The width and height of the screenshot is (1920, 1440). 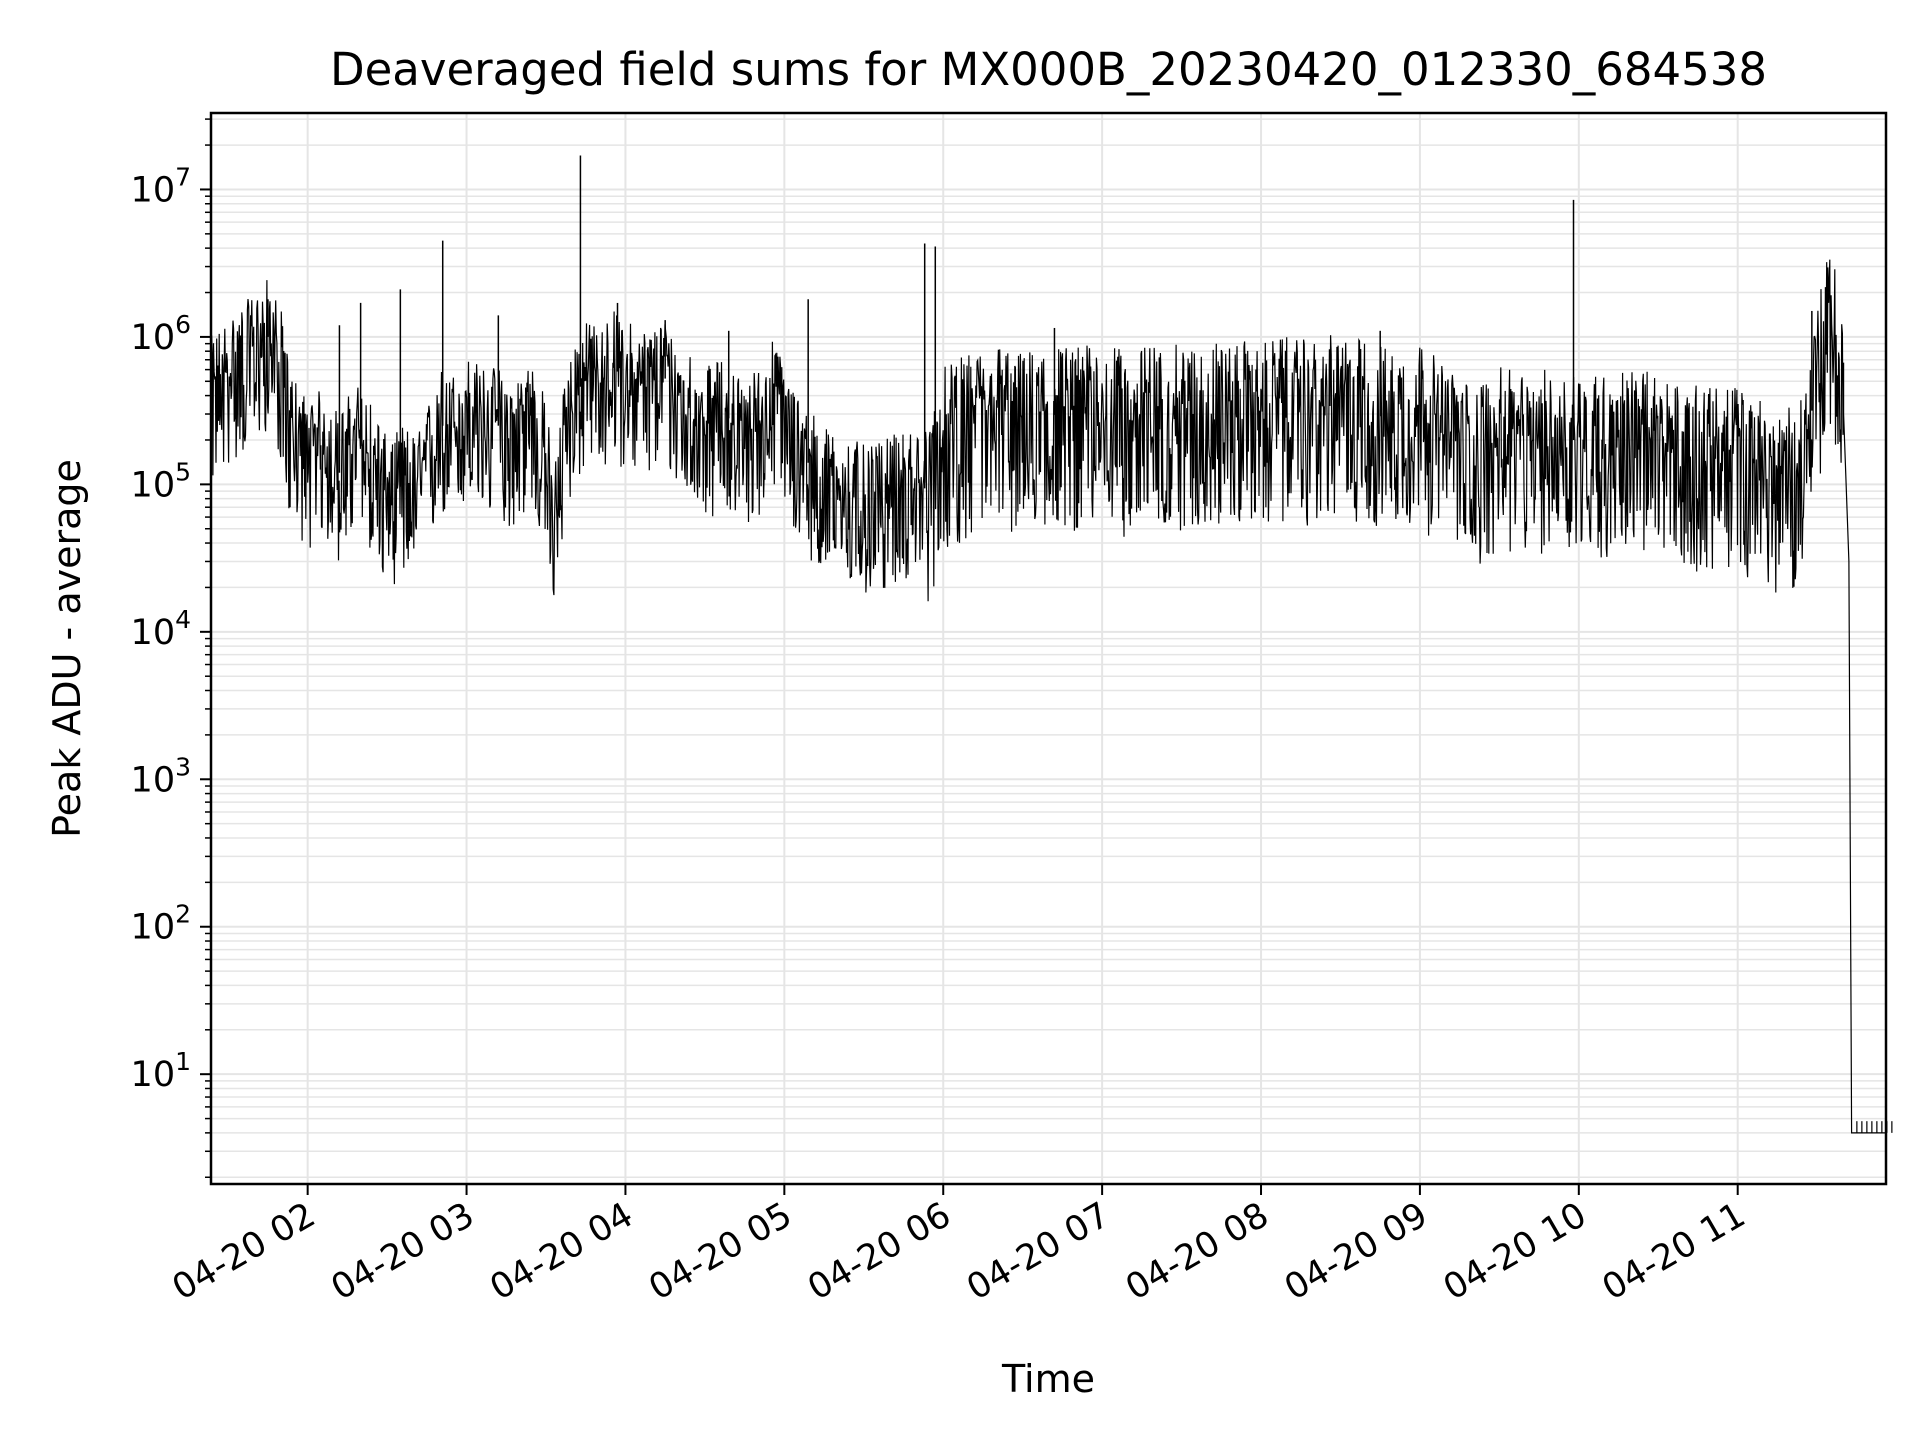 What do you see at coordinates (1356, 1251) in the screenshot?
I see `x-tick-label: 04-20 09` at bounding box center [1356, 1251].